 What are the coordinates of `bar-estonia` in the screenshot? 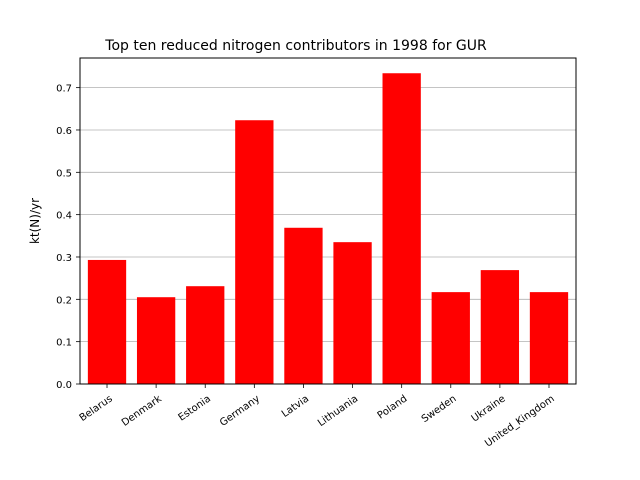 It's located at (205, 335).